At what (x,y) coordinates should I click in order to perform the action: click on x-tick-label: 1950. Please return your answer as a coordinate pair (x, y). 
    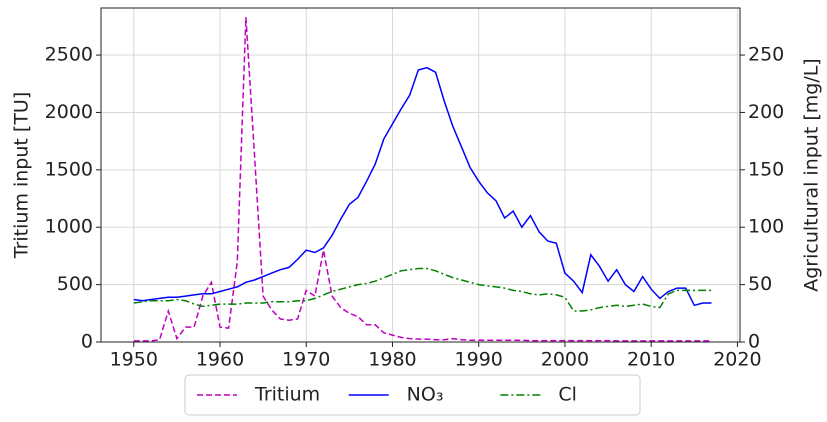
    Looking at the image, I should click on (134, 360).